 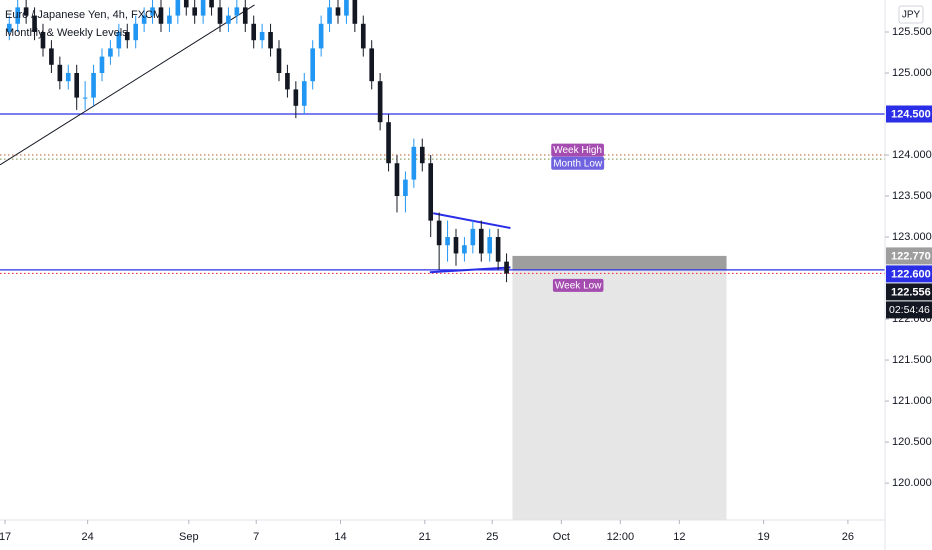 I want to click on currency: JPY, so click(x=911, y=15).